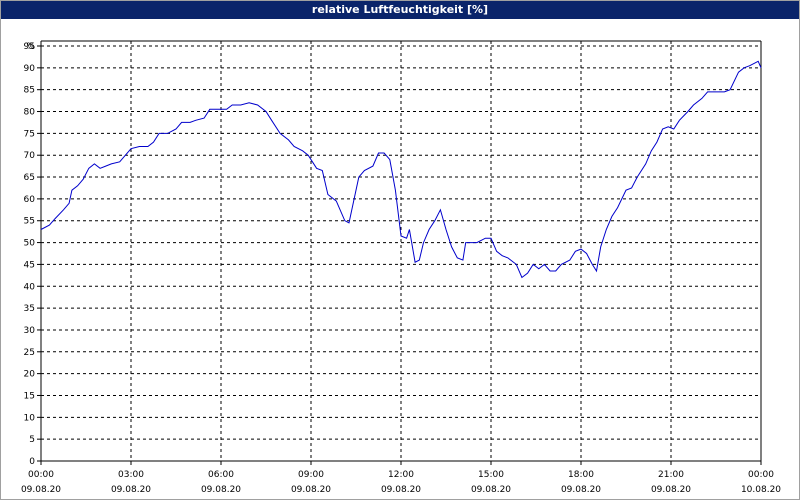  What do you see at coordinates (581, 475) in the screenshot?
I see `x-tick-time-label: 18:00` at bounding box center [581, 475].